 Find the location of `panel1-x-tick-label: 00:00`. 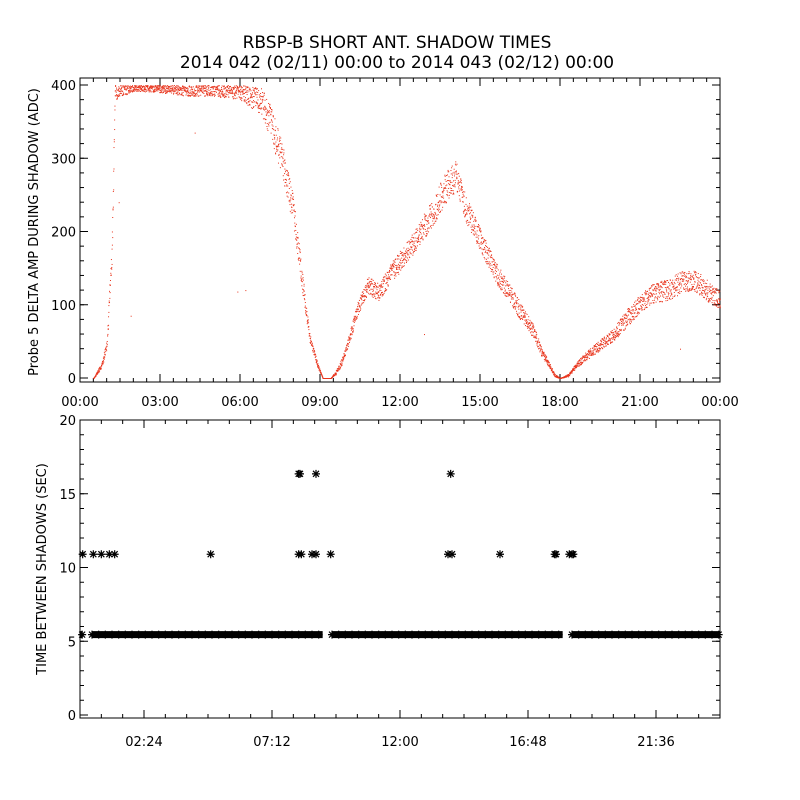

panel1-x-tick-label: 00:00 is located at coordinates (79, 402).